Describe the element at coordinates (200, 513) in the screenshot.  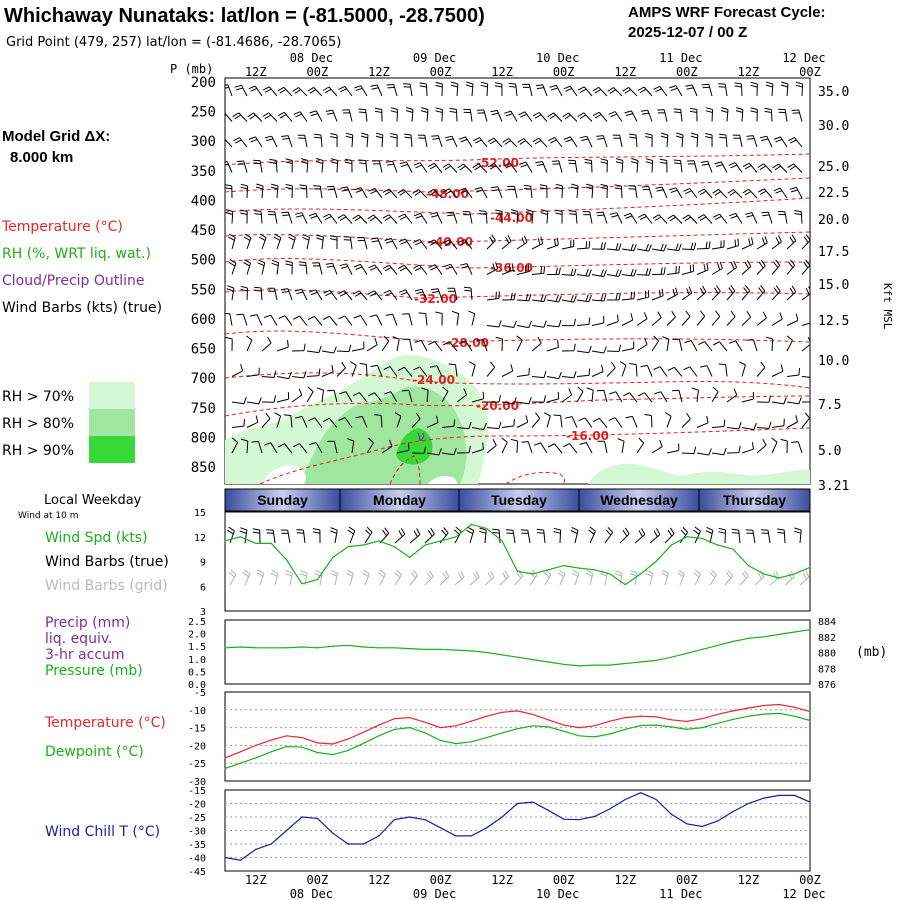
I see `y-tick: 15` at that location.